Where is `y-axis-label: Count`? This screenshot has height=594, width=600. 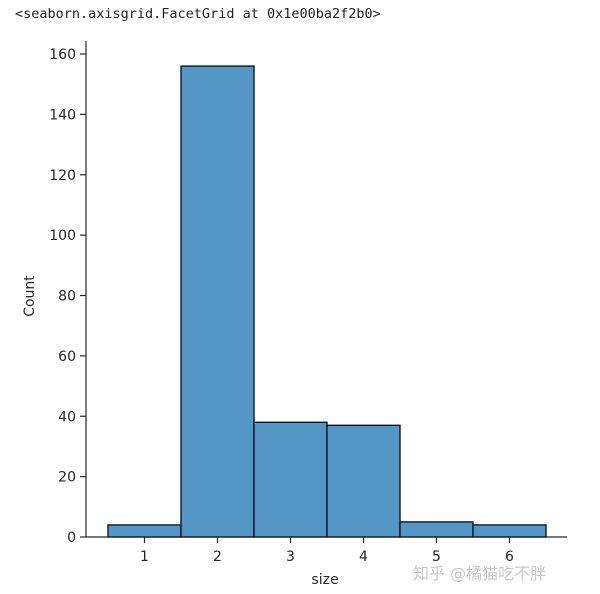
y-axis-label: Count is located at coordinates (30, 296).